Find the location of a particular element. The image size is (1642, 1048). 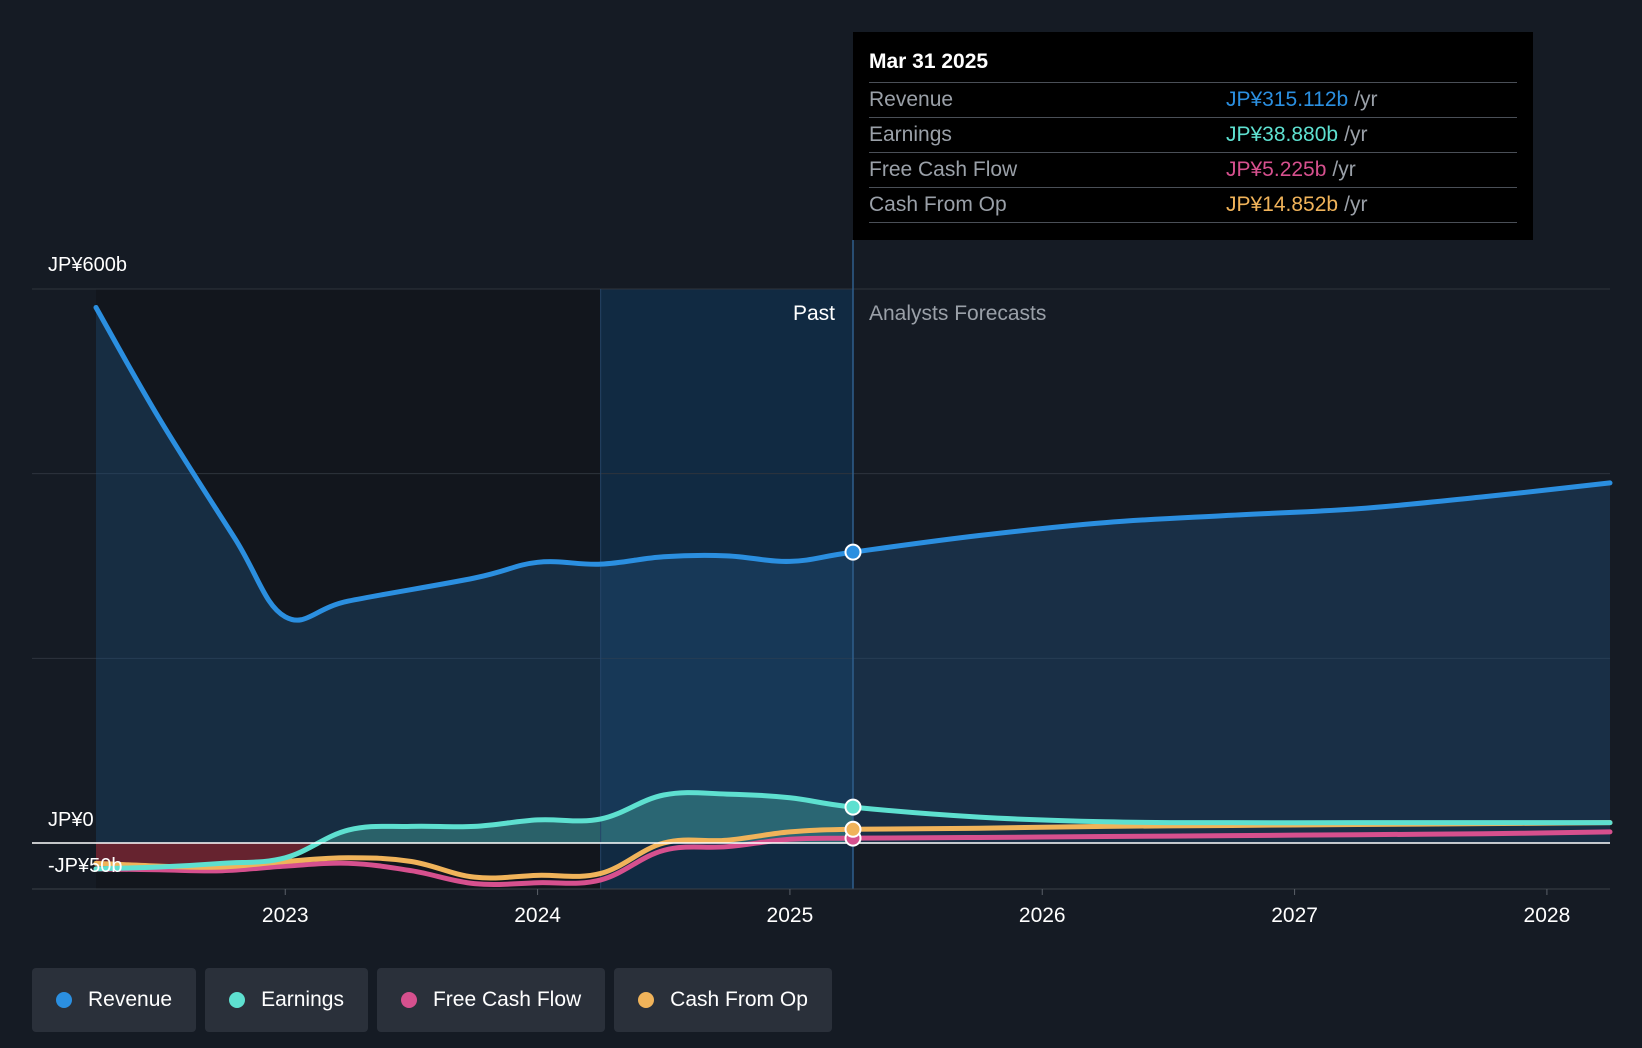

revenue-dot-icon is located at coordinates (64, 1000).